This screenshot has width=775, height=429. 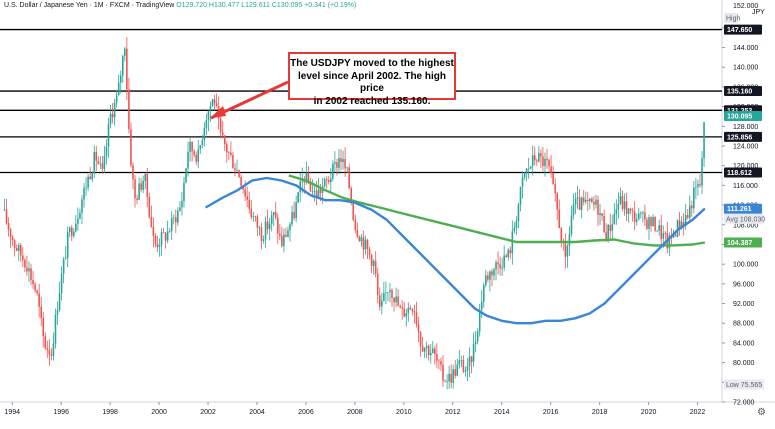 What do you see at coordinates (551, 412) in the screenshot?
I see `x-tick-label: 2016` at bounding box center [551, 412].